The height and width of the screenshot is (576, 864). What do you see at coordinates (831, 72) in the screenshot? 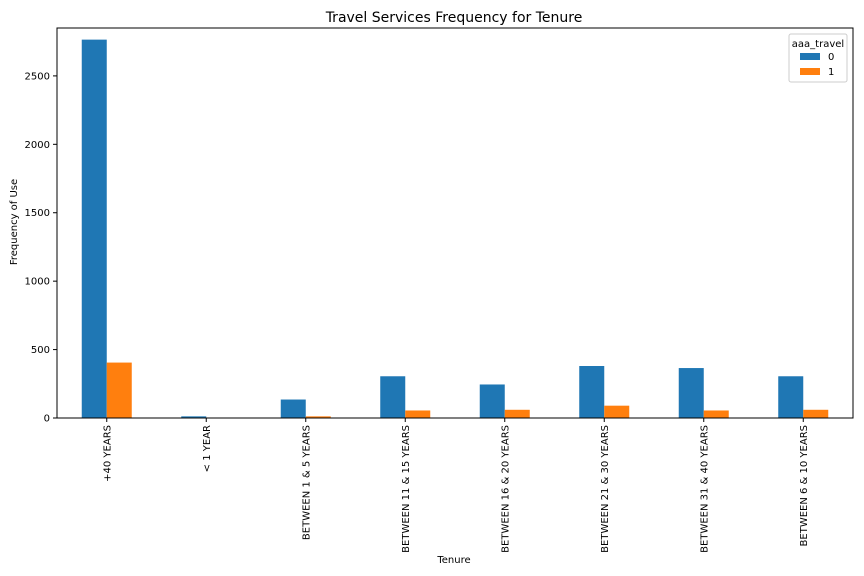
I see `legend-label-1: 1` at bounding box center [831, 72].